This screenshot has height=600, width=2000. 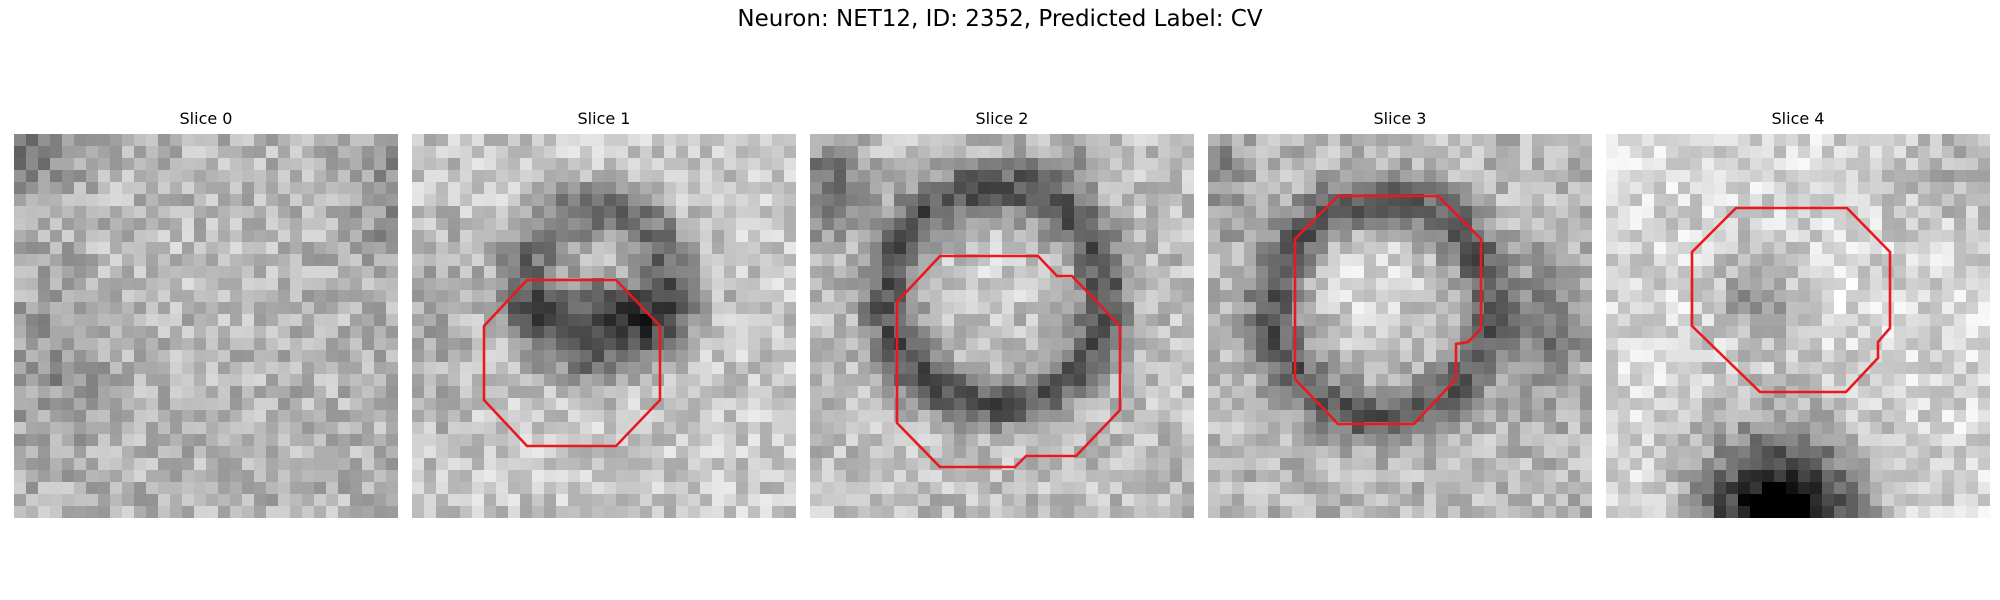 I want to click on slice-title-0: Slice 0, so click(x=206, y=118).